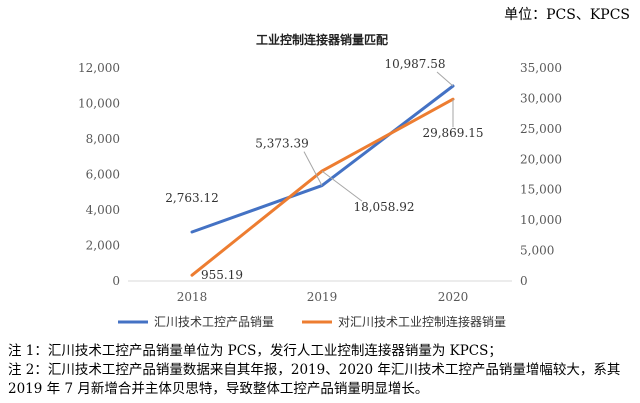 This screenshot has width=640, height=403. Describe the element at coordinates (322, 39) in the screenshot. I see `chart-title: 工业控制连接器销量匹配` at that location.